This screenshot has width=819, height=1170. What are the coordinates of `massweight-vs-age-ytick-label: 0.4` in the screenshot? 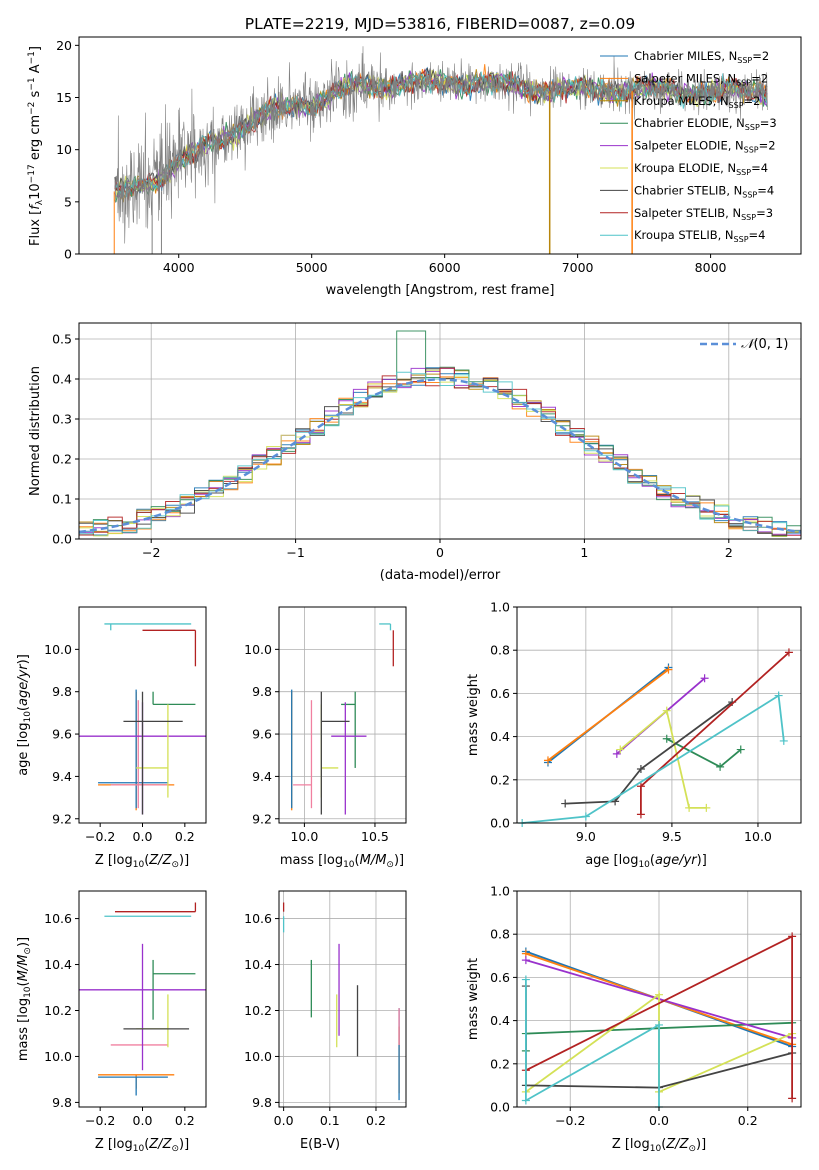 It's located at (500, 736).